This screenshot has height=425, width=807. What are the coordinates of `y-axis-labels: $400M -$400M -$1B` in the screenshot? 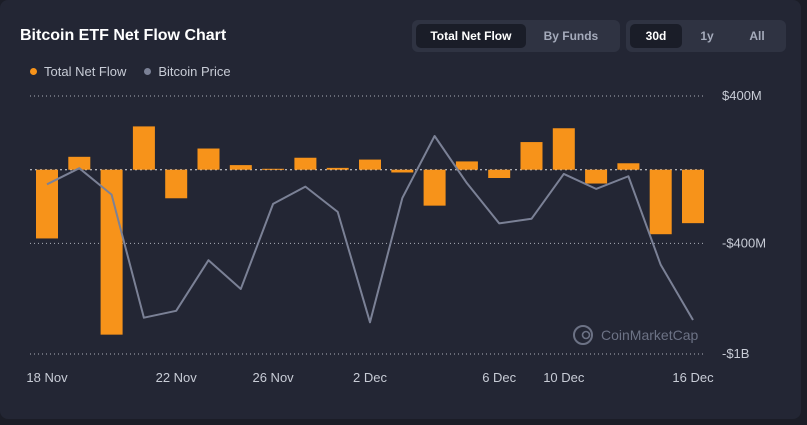 It's located at (744, 224).